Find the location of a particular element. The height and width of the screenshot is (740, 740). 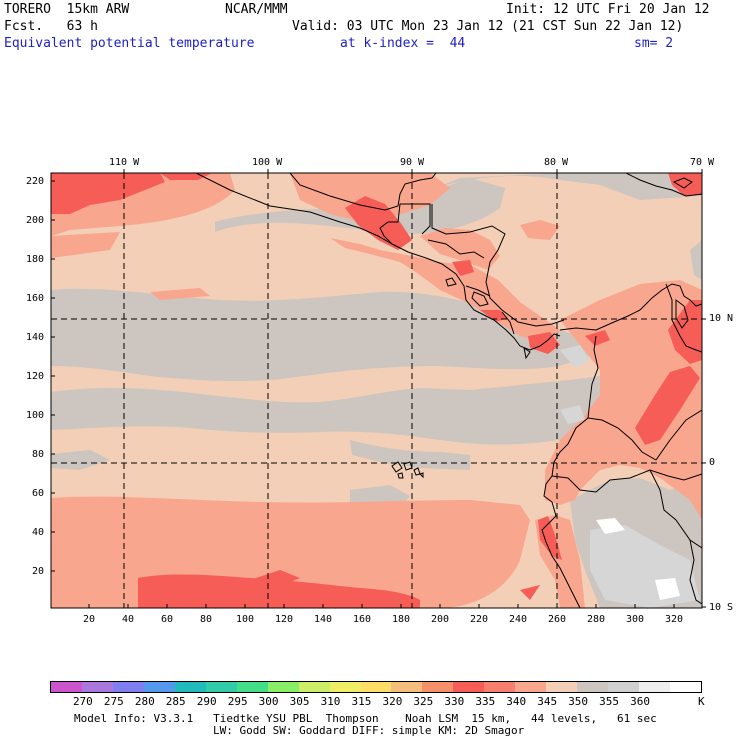

y-tick-label: 220 is located at coordinates (35, 181).